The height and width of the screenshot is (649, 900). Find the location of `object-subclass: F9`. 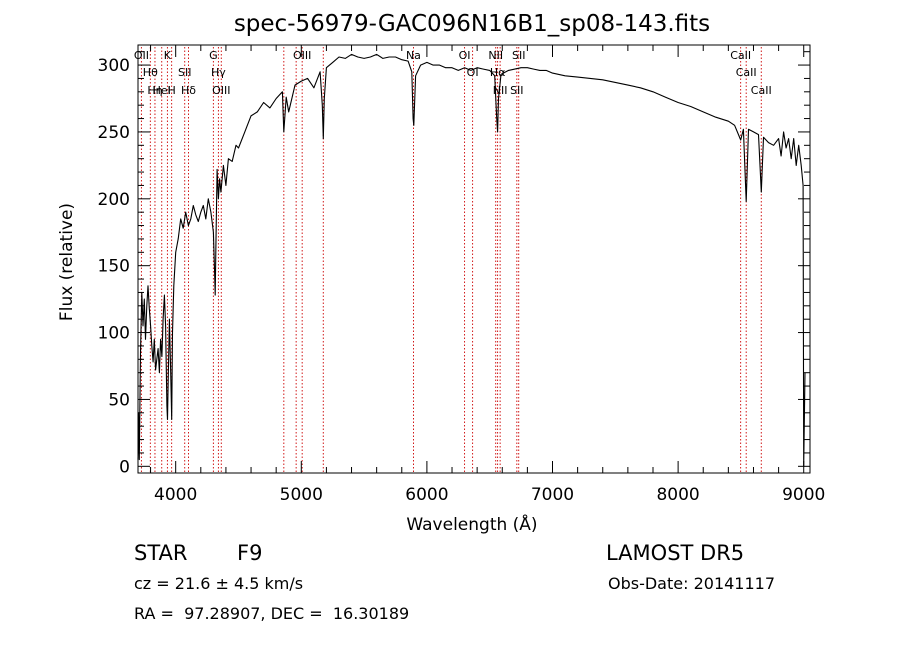

object-subclass: F9 is located at coordinates (250, 553).